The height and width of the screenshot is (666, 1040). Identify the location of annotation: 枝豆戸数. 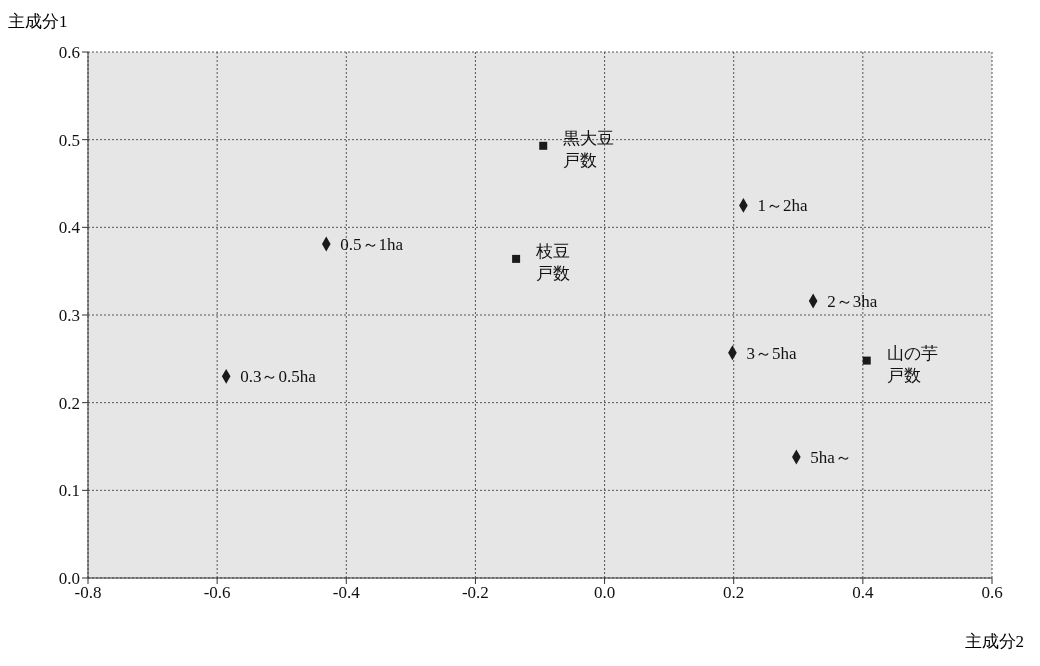
(553, 262).